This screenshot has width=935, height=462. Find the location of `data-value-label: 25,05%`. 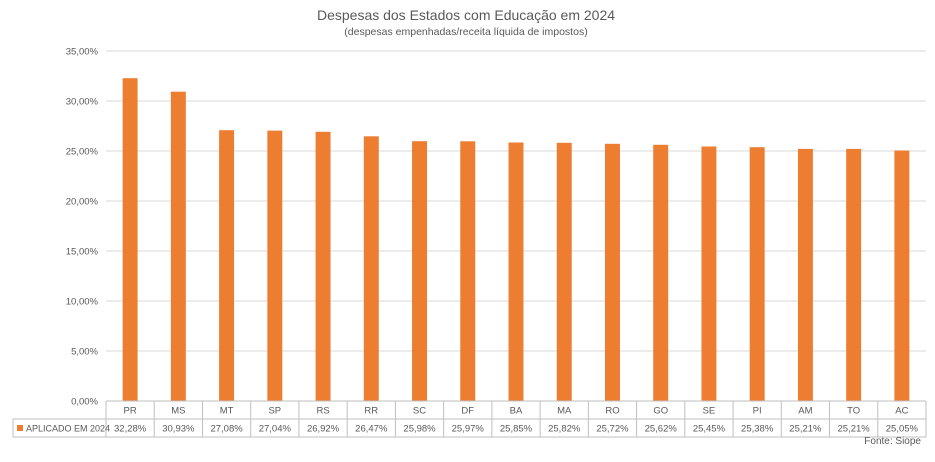

data-value-label: 25,05% is located at coordinates (902, 429).